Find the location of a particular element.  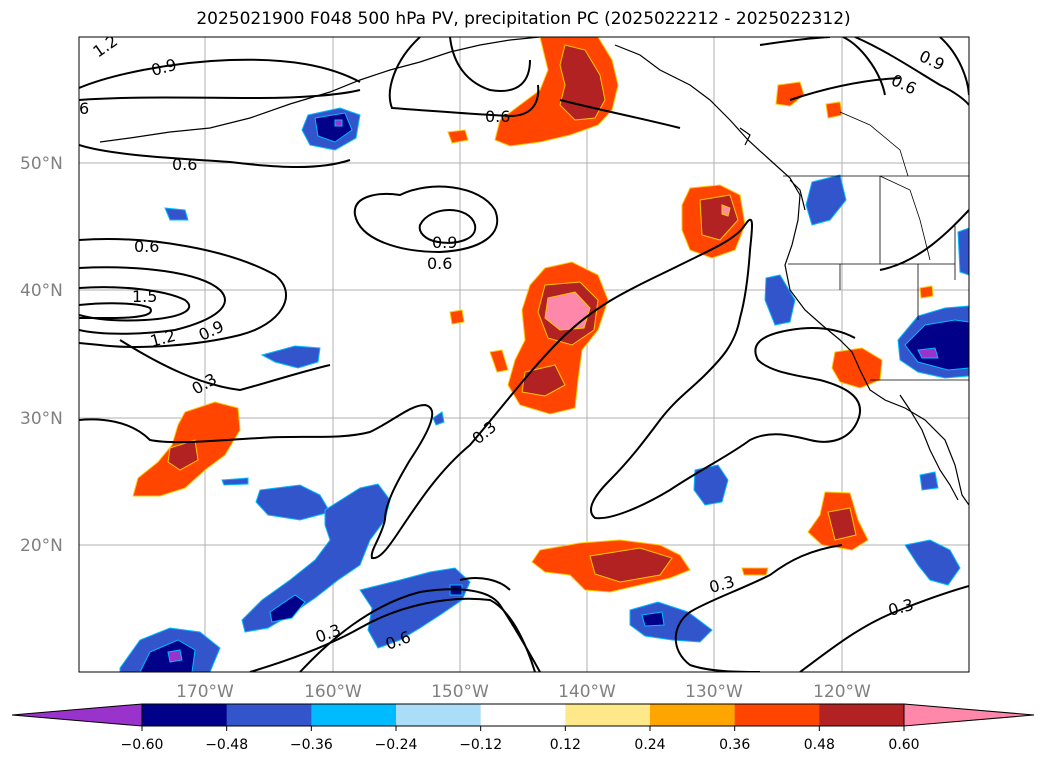

lat-label: 30°N is located at coordinates (41, 419).